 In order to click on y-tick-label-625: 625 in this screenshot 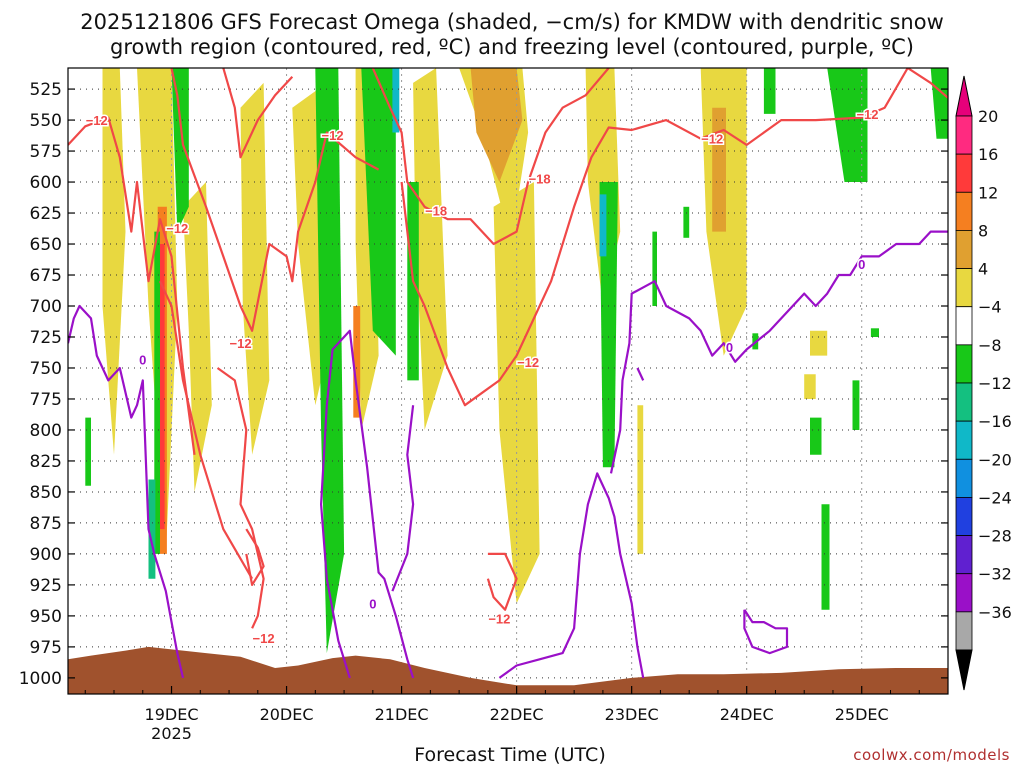, I will do `click(46, 214)`.